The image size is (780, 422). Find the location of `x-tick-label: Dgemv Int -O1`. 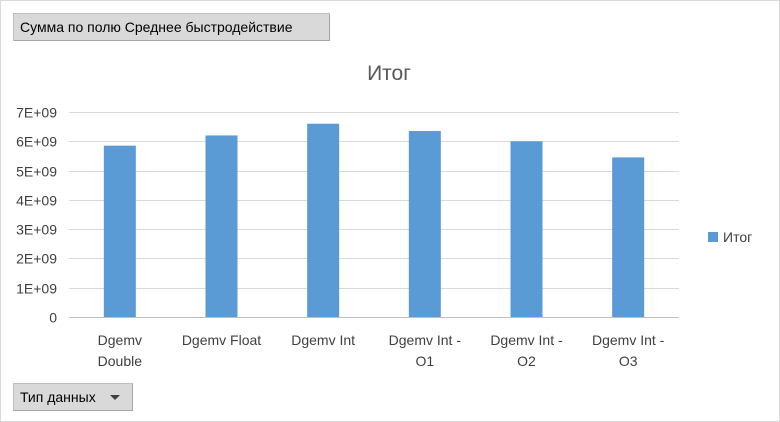

x-tick-label: Dgemv Int -O1 is located at coordinates (425, 350).